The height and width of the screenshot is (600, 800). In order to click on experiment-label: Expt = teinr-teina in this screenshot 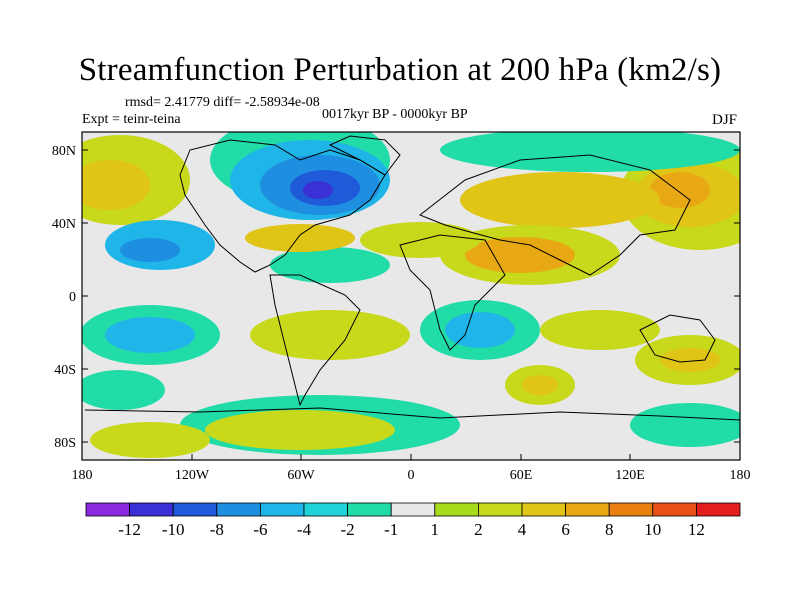, I will do `click(131, 119)`.